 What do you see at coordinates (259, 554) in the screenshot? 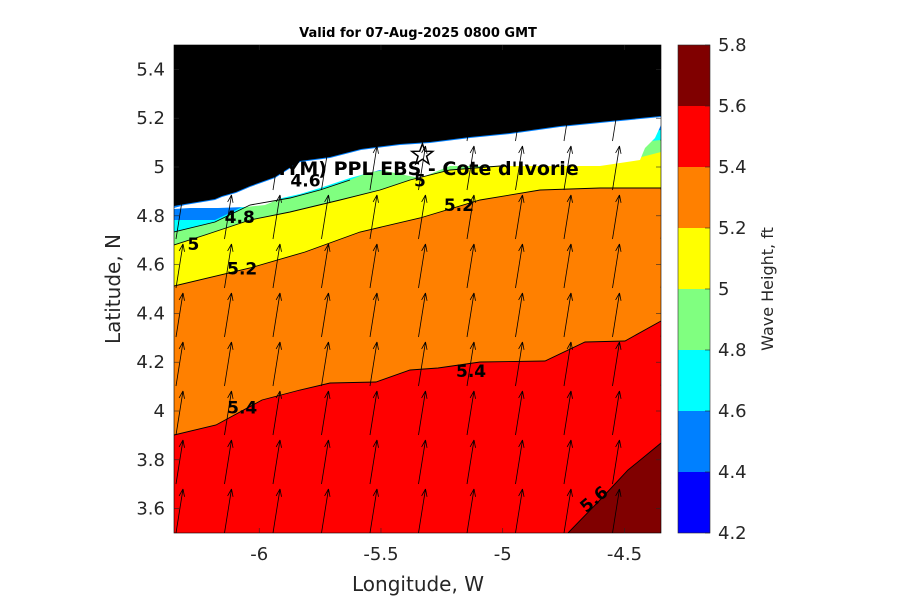
I see `x-tick-label: -6` at bounding box center [259, 554].